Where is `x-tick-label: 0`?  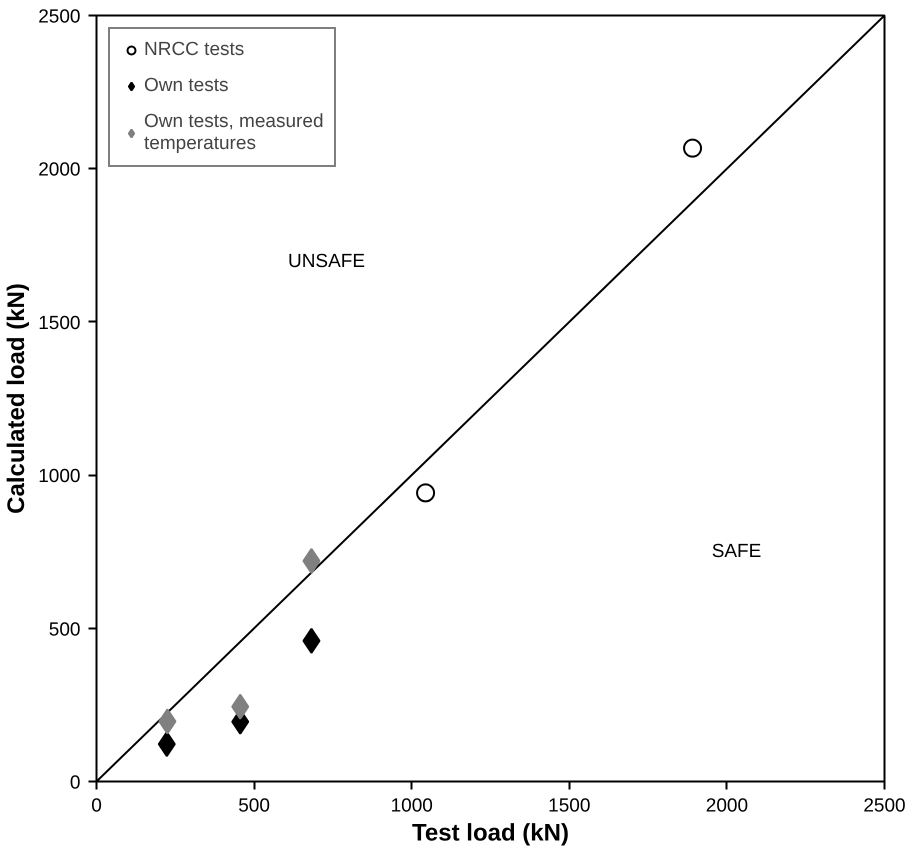
x-tick-label: 0 is located at coordinates (96, 806).